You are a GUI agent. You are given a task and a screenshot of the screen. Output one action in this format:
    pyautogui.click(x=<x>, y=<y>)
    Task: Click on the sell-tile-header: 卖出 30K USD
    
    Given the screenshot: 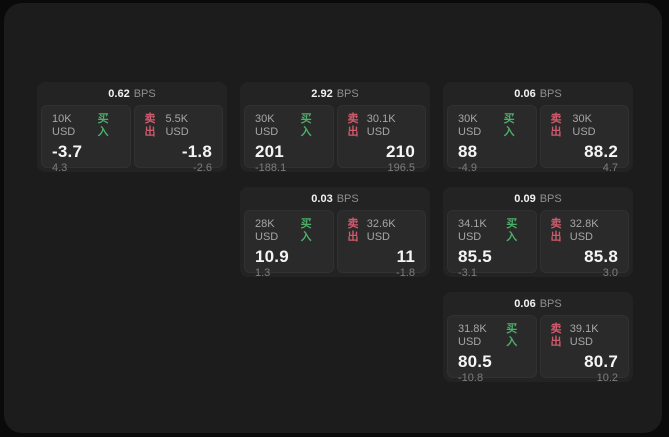 What is the action you would take?
    pyautogui.click(x=585, y=126)
    